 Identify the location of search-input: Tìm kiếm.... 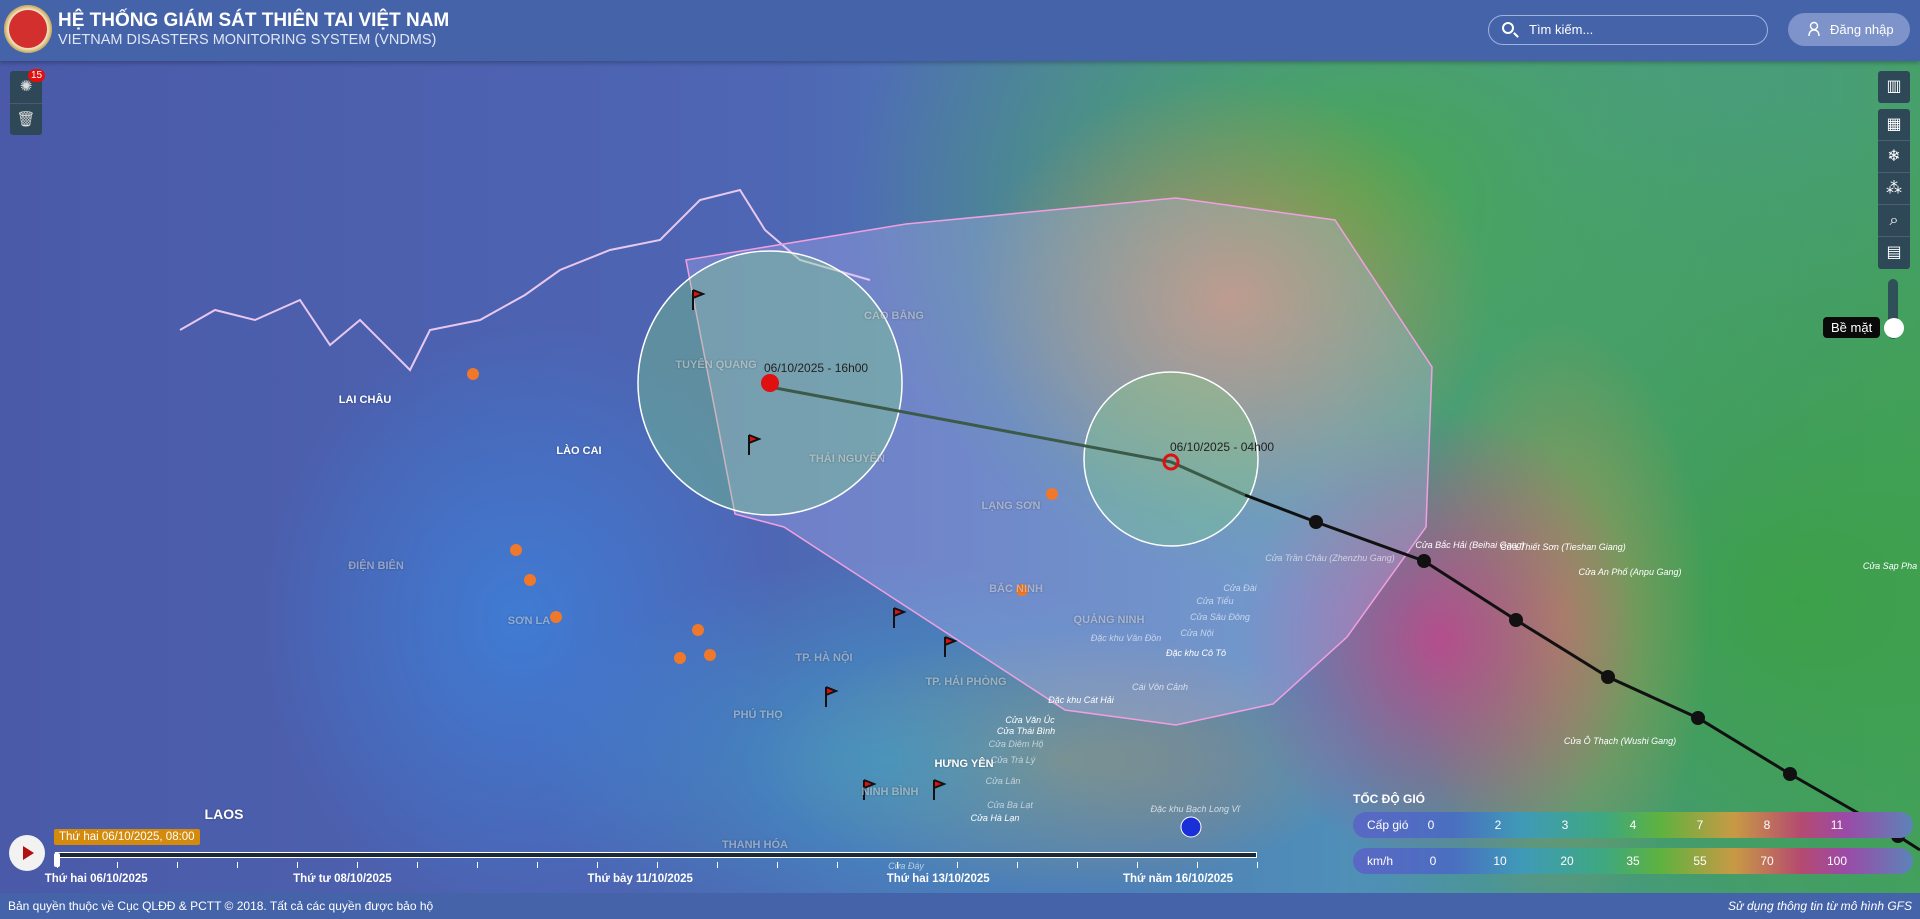
(1628, 30).